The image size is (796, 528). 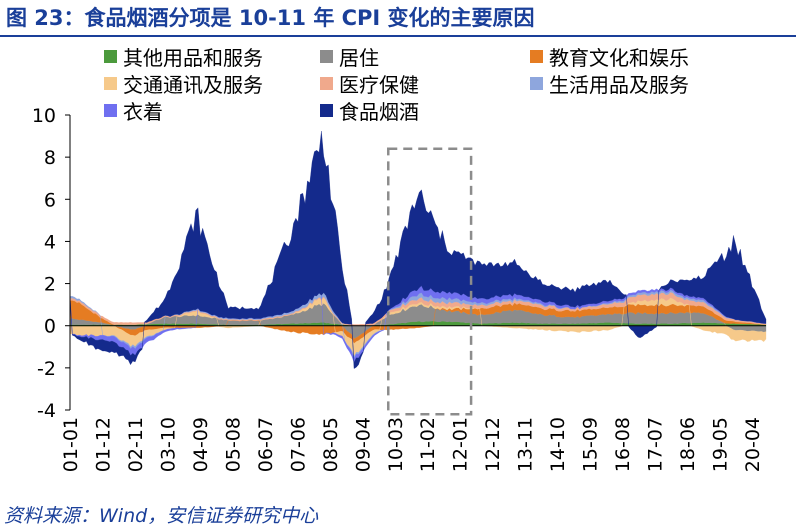 I want to click on y-tick-label: 4, so click(x=50, y=242).